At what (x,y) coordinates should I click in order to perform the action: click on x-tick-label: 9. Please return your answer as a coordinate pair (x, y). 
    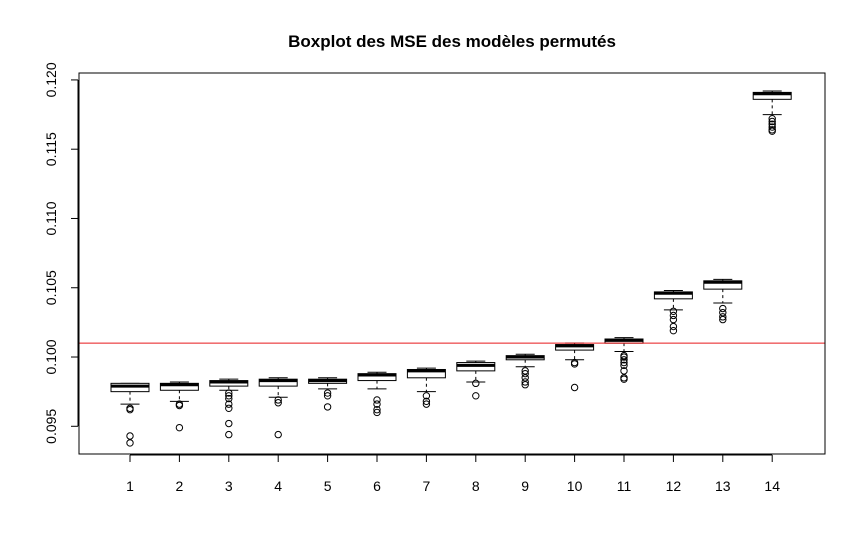
    Looking at the image, I should click on (525, 486).